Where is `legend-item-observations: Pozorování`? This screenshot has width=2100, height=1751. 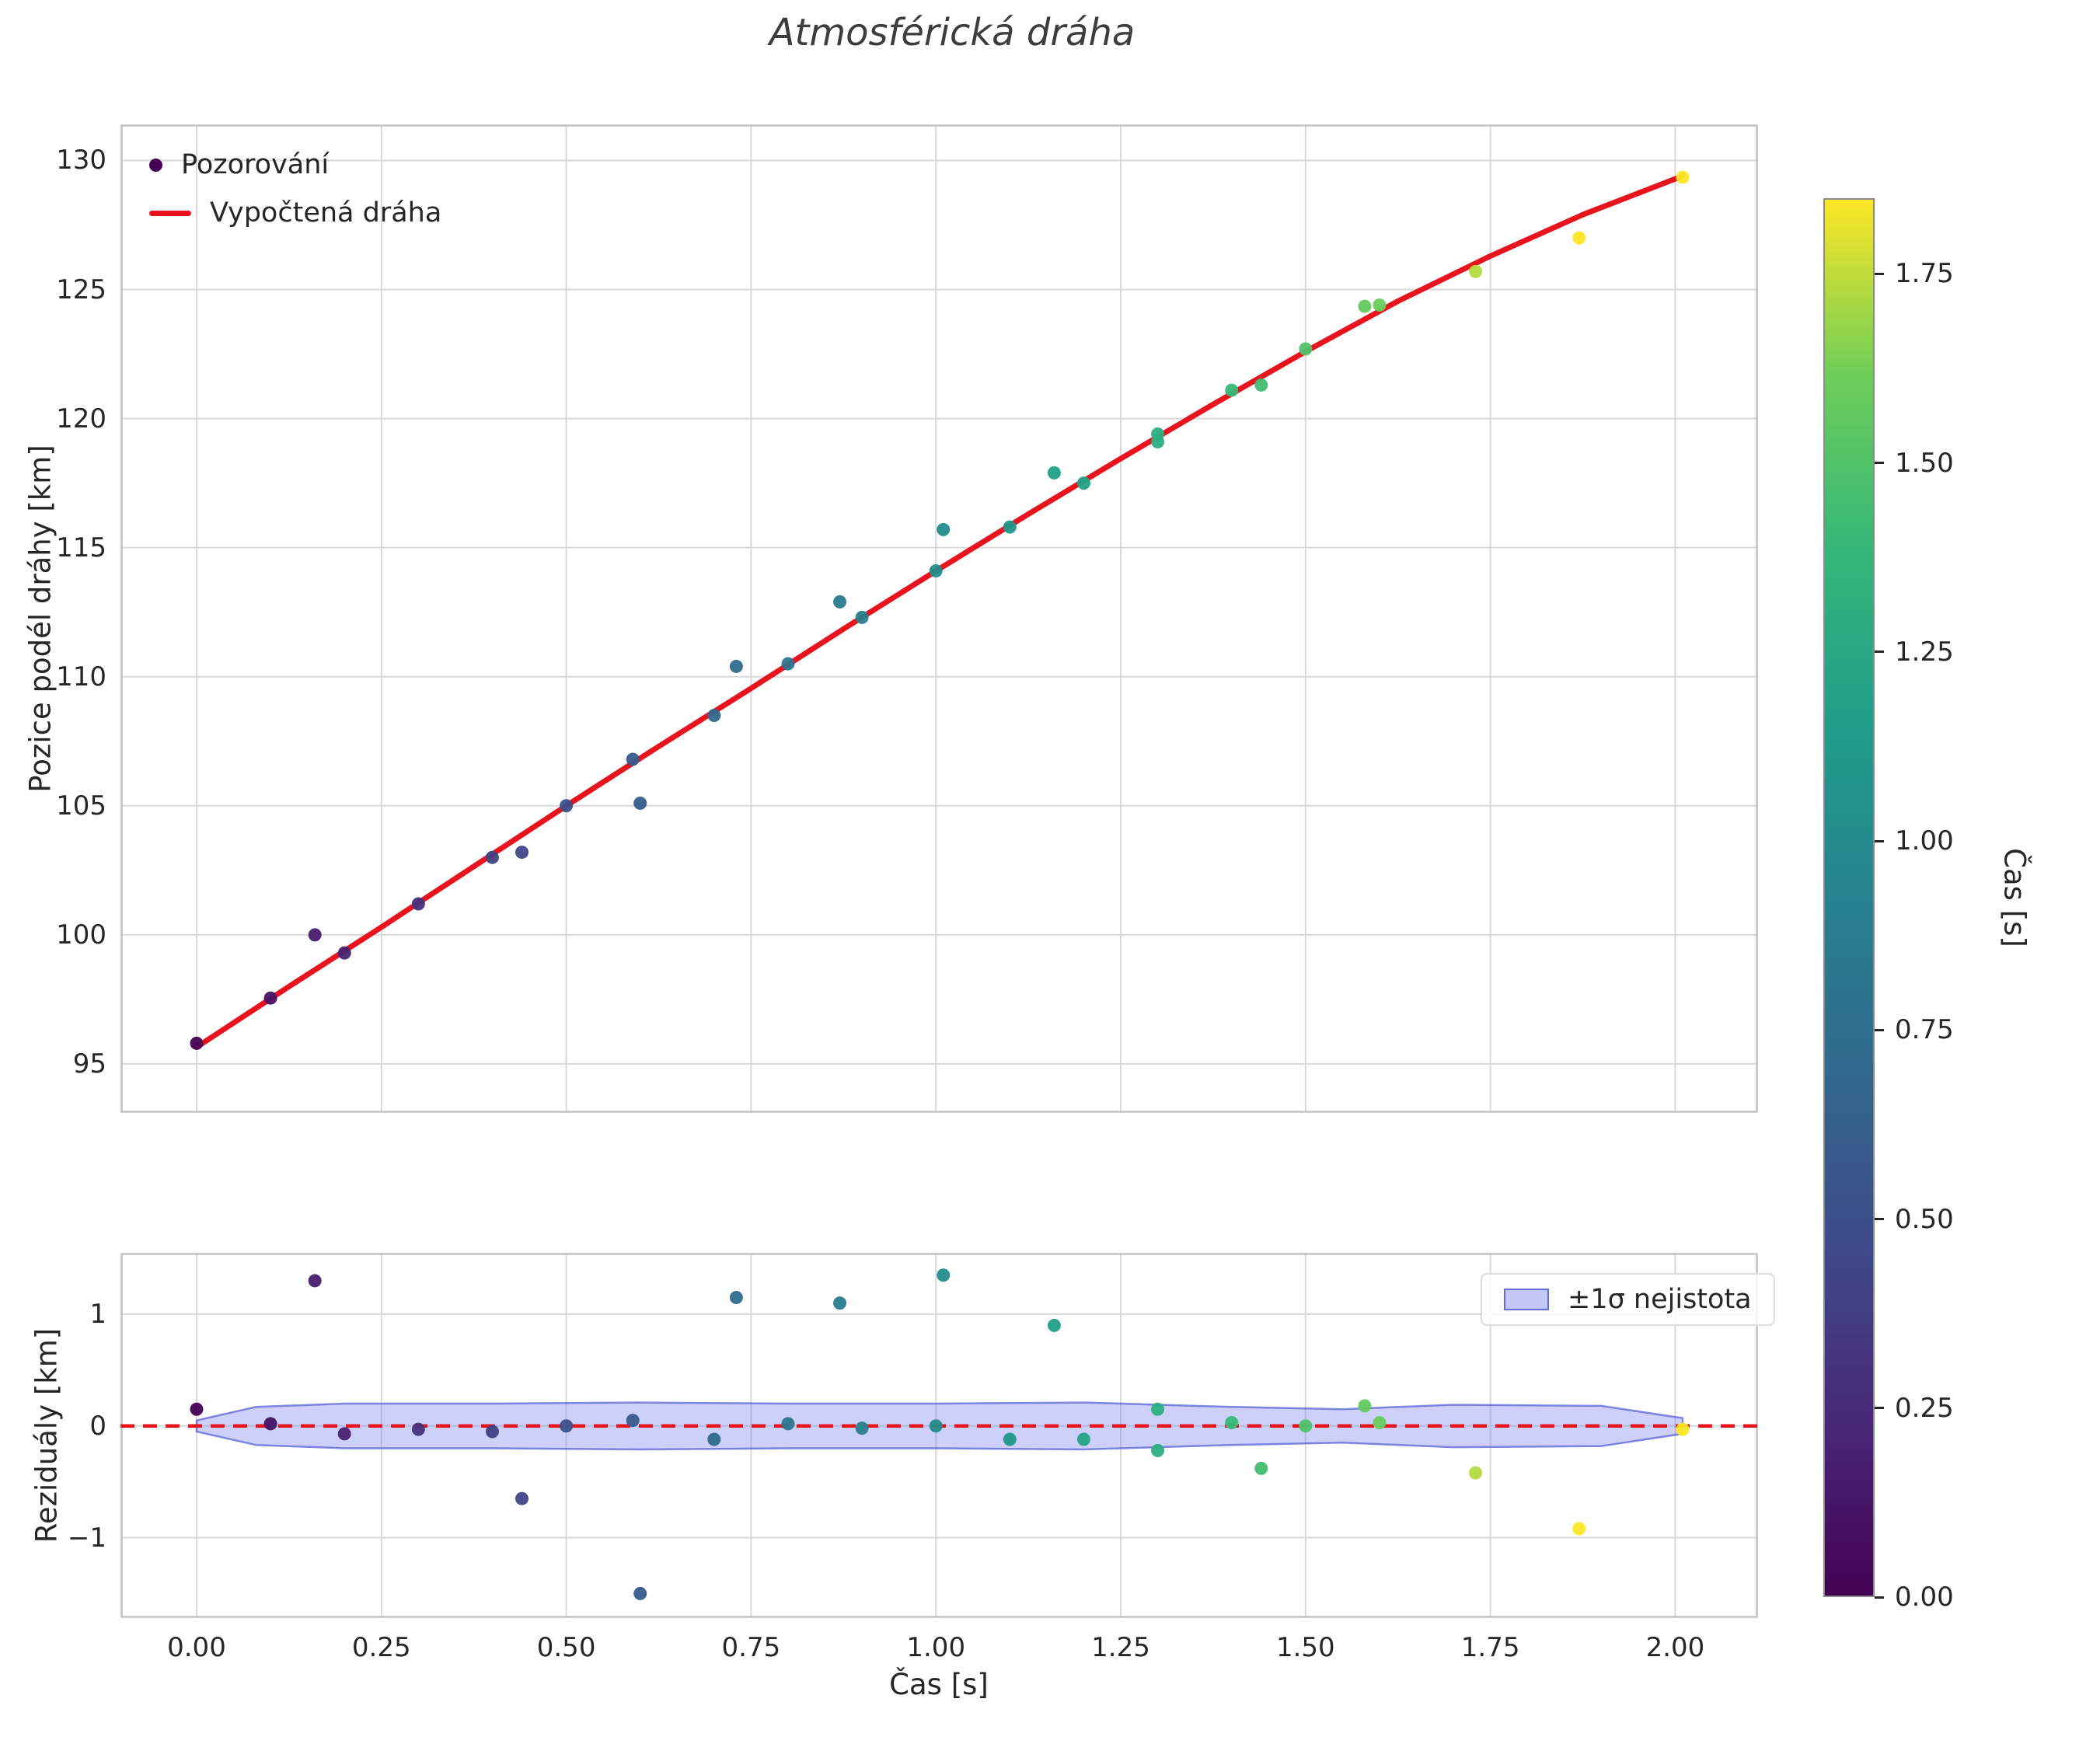
legend-item-observations: Pozorování is located at coordinates (295, 164).